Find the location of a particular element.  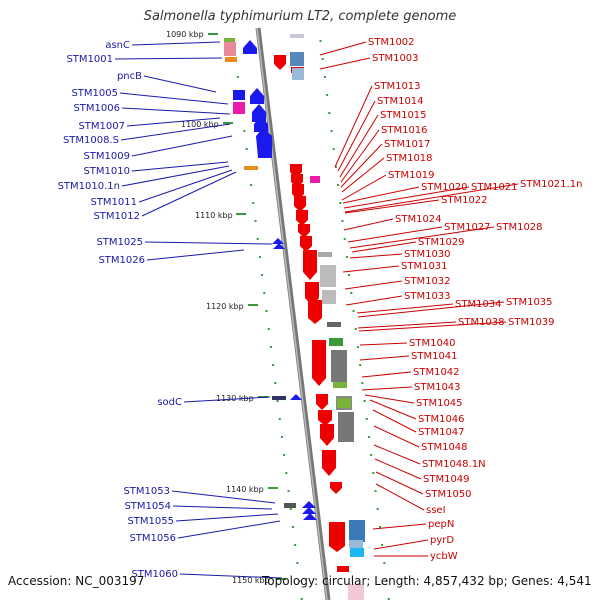

gene-label-left: STM1010 is located at coordinates (106, 171).